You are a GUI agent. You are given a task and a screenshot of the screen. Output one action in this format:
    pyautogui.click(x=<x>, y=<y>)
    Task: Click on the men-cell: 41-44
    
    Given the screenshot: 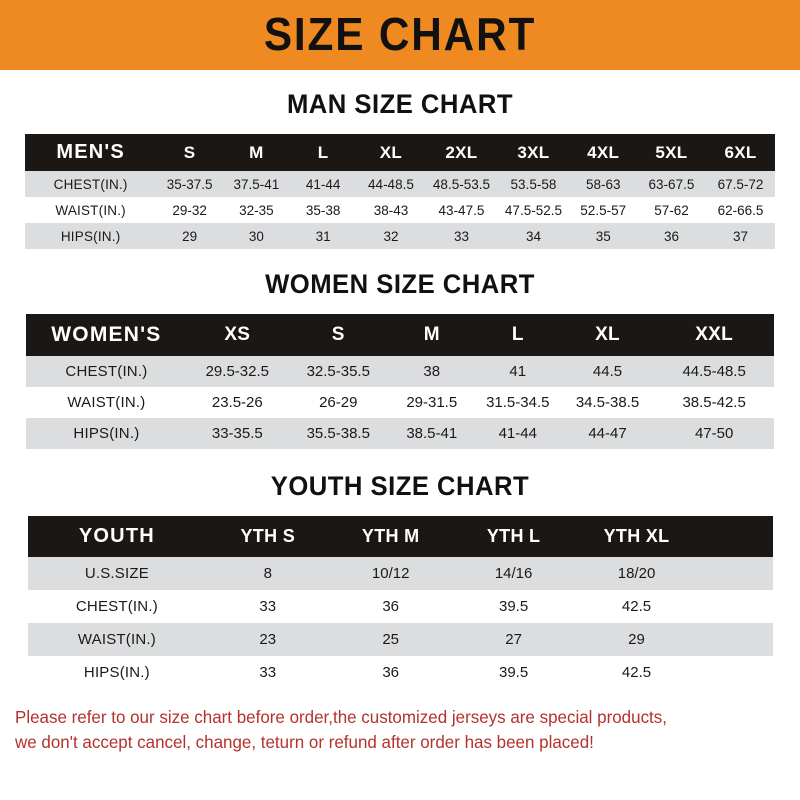 What is the action you would take?
    pyautogui.click(x=323, y=184)
    